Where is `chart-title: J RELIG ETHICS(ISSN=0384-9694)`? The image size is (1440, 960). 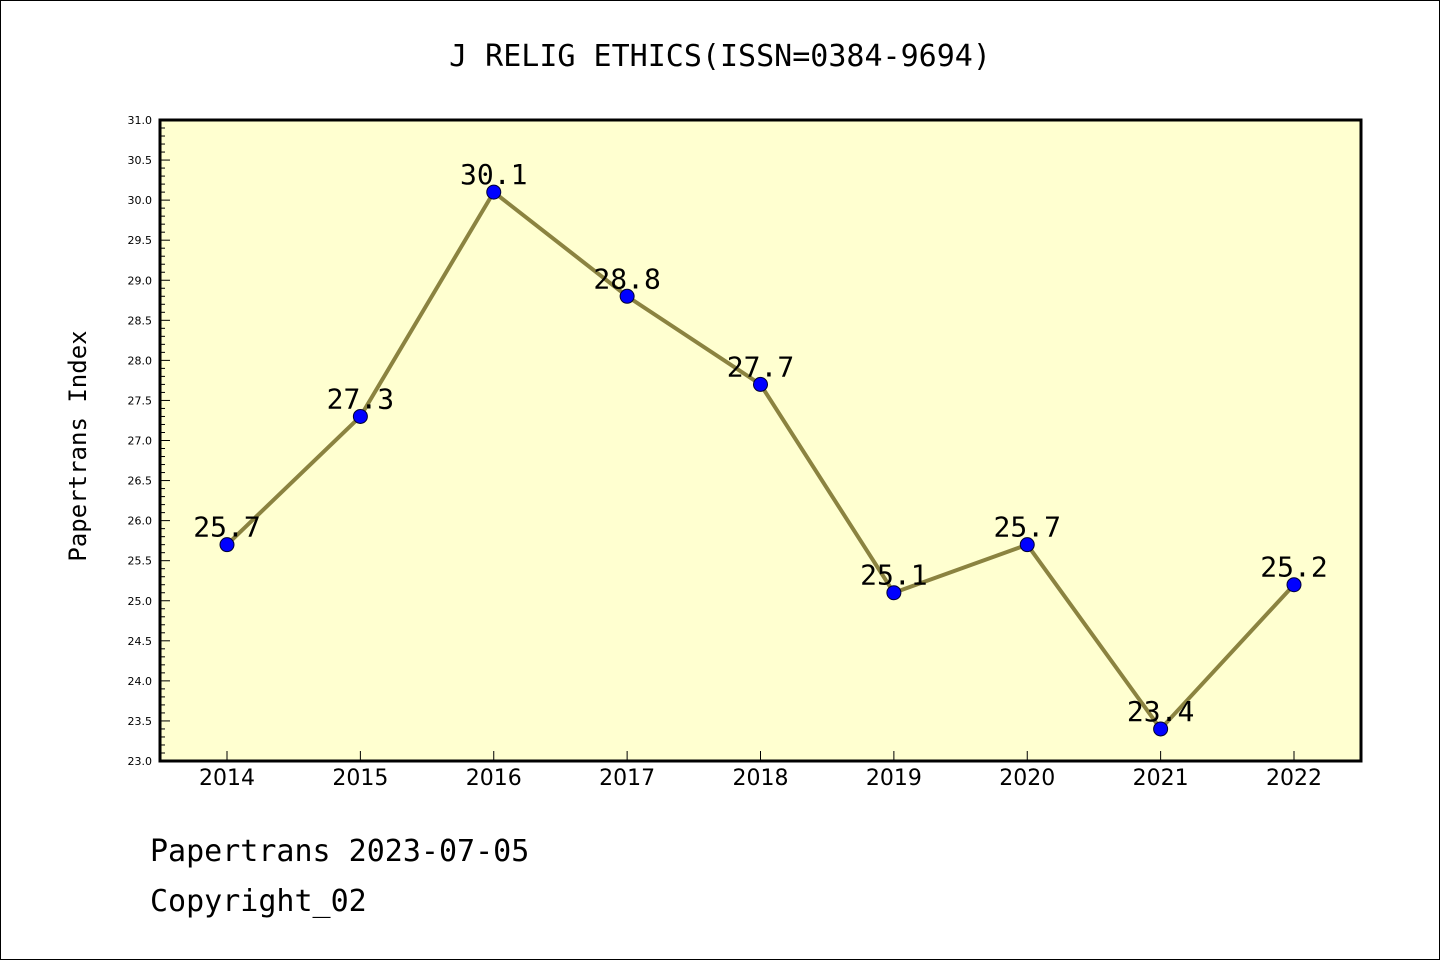 chart-title: J RELIG ETHICS(ISSN=0384-9694) is located at coordinates (720, 56).